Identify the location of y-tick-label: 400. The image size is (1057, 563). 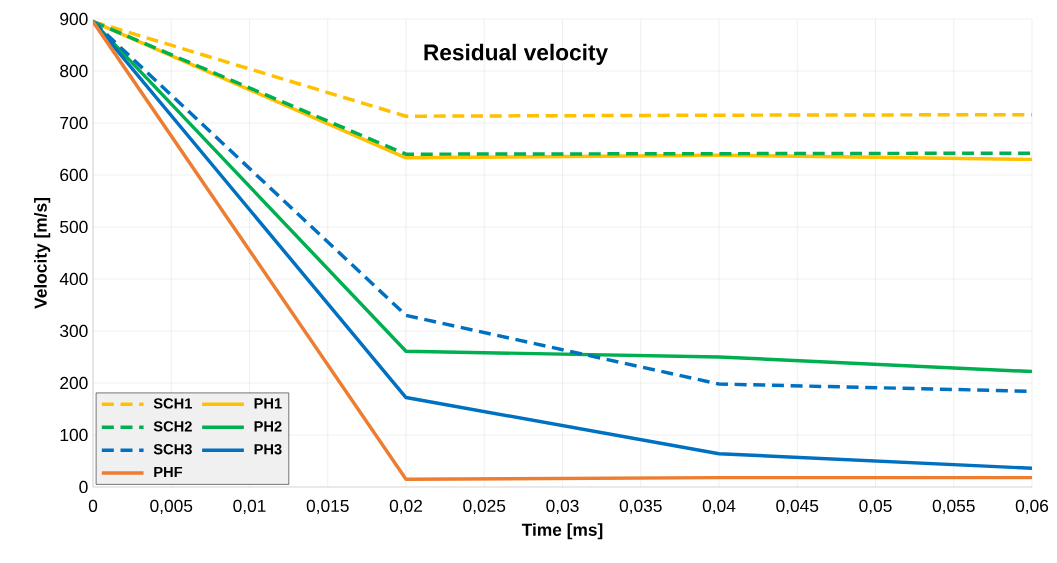
(73, 279).